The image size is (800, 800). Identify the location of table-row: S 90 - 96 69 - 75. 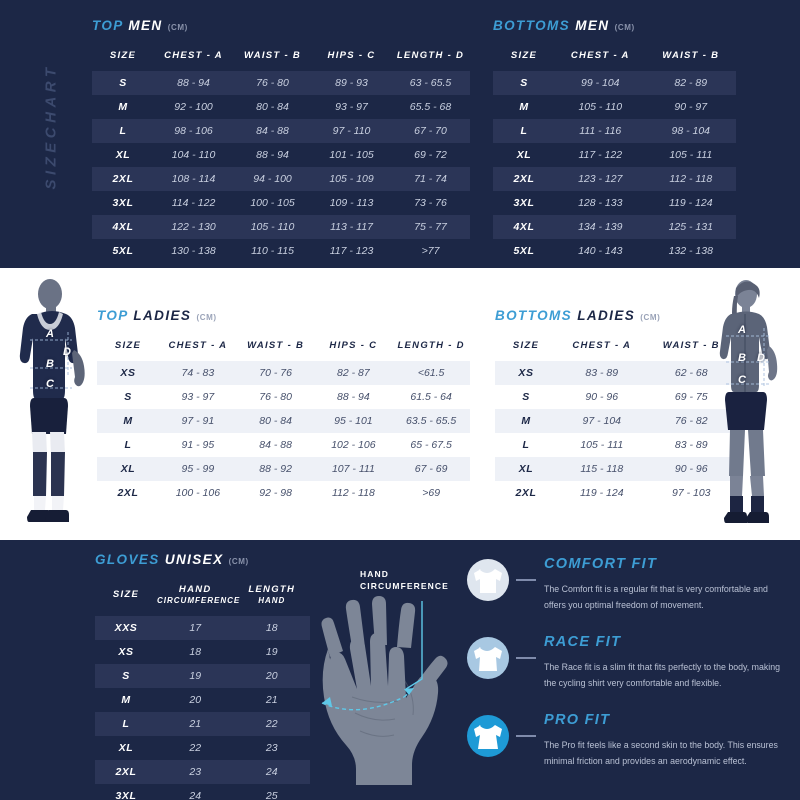
(615, 397).